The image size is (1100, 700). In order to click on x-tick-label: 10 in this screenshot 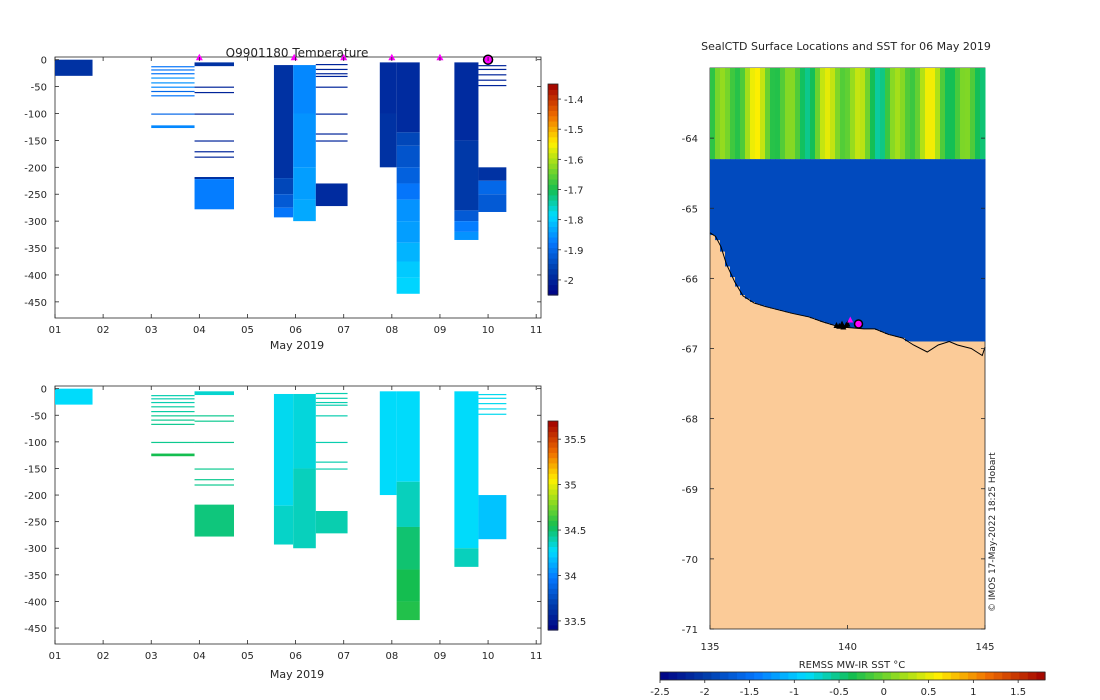, I will do `click(488, 330)`.